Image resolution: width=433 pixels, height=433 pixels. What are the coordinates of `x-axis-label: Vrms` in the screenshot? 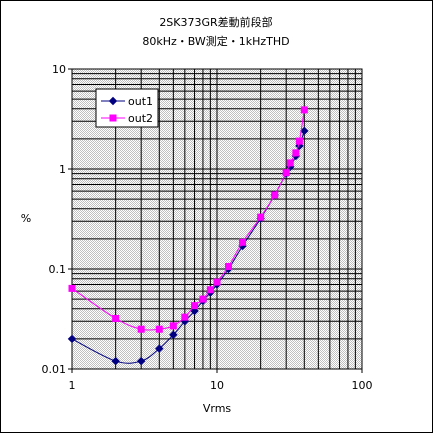 It's located at (217, 408).